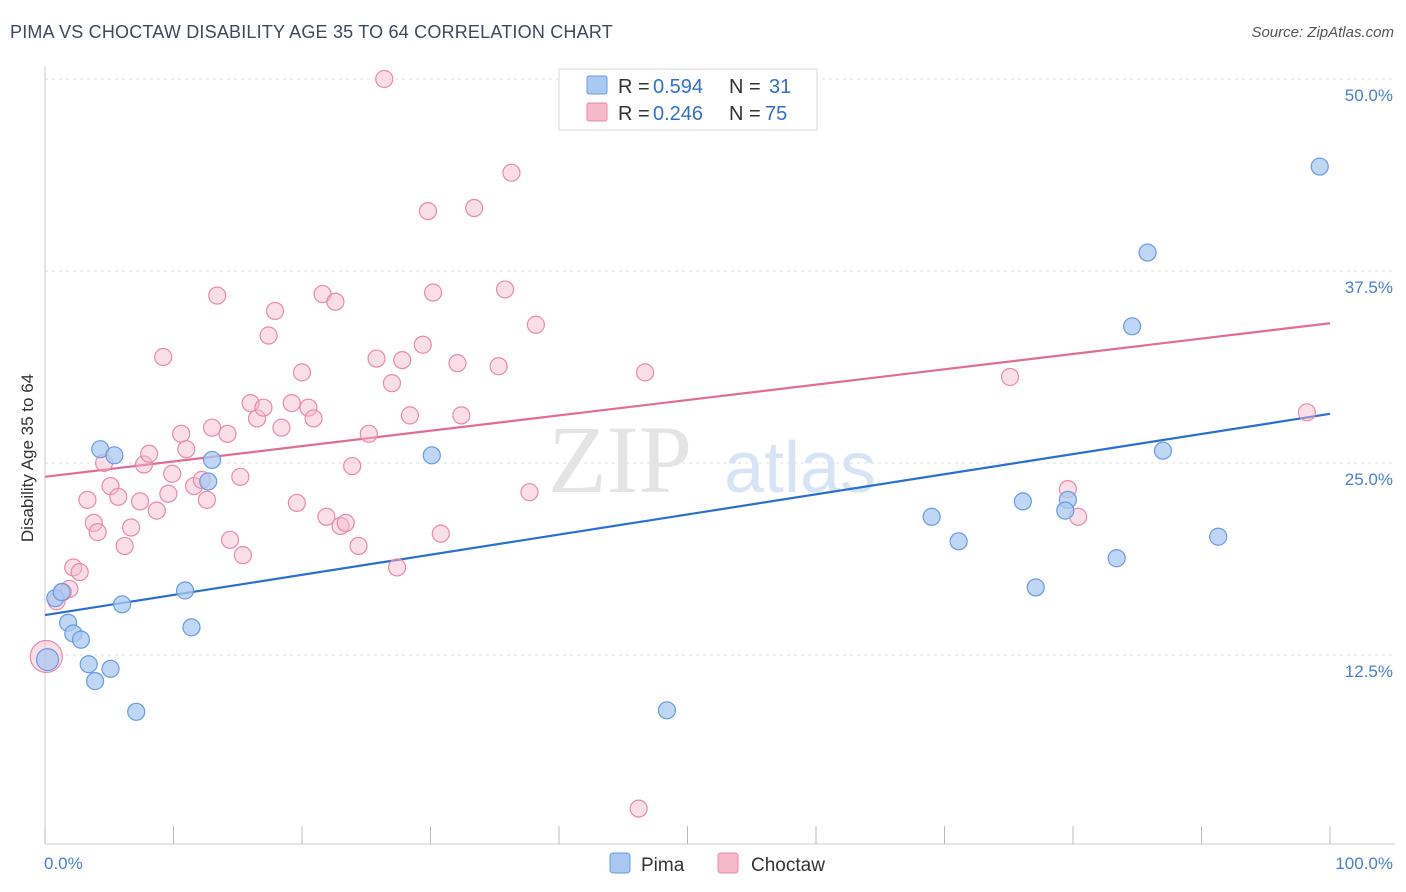 The width and height of the screenshot is (1406, 892). Describe the element at coordinates (663, 865) in the screenshot. I see `bottom-legend-label-pima: Pima` at that location.